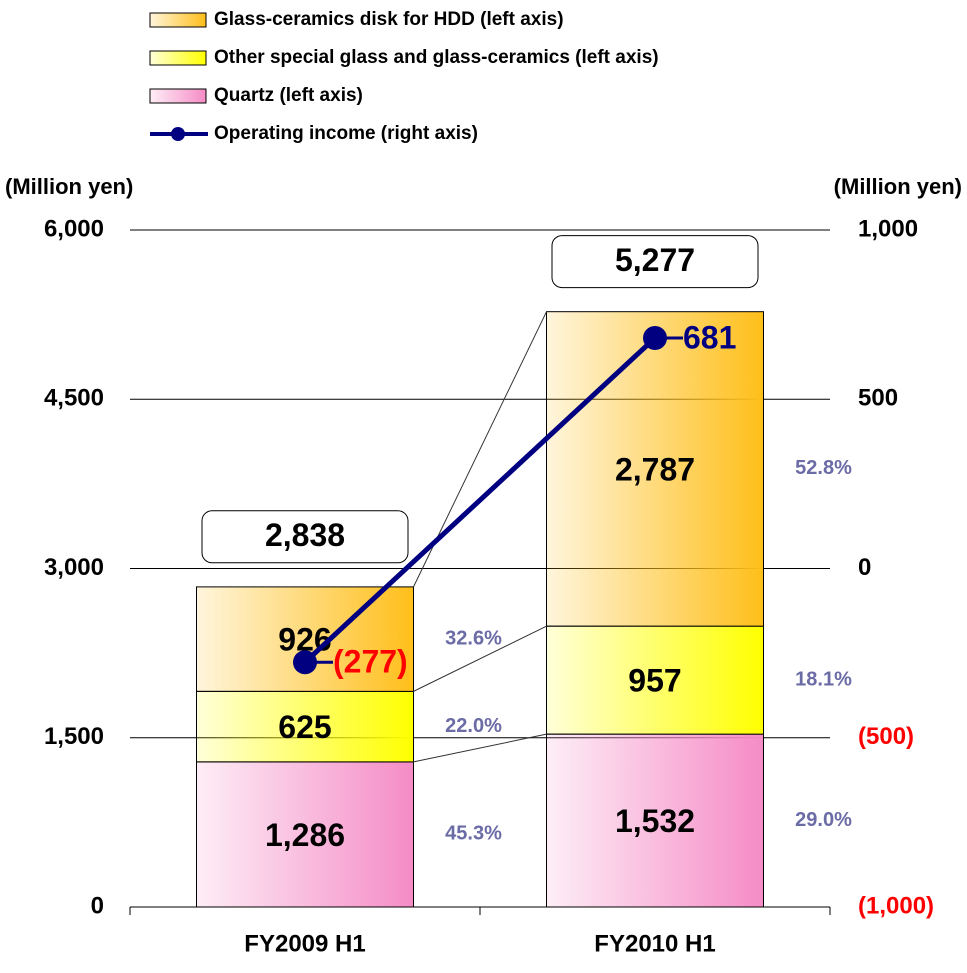 The width and height of the screenshot is (967, 973). Describe the element at coordinates (97, 905) in the screenshot. I see `y-tick-label: 0` at that location.